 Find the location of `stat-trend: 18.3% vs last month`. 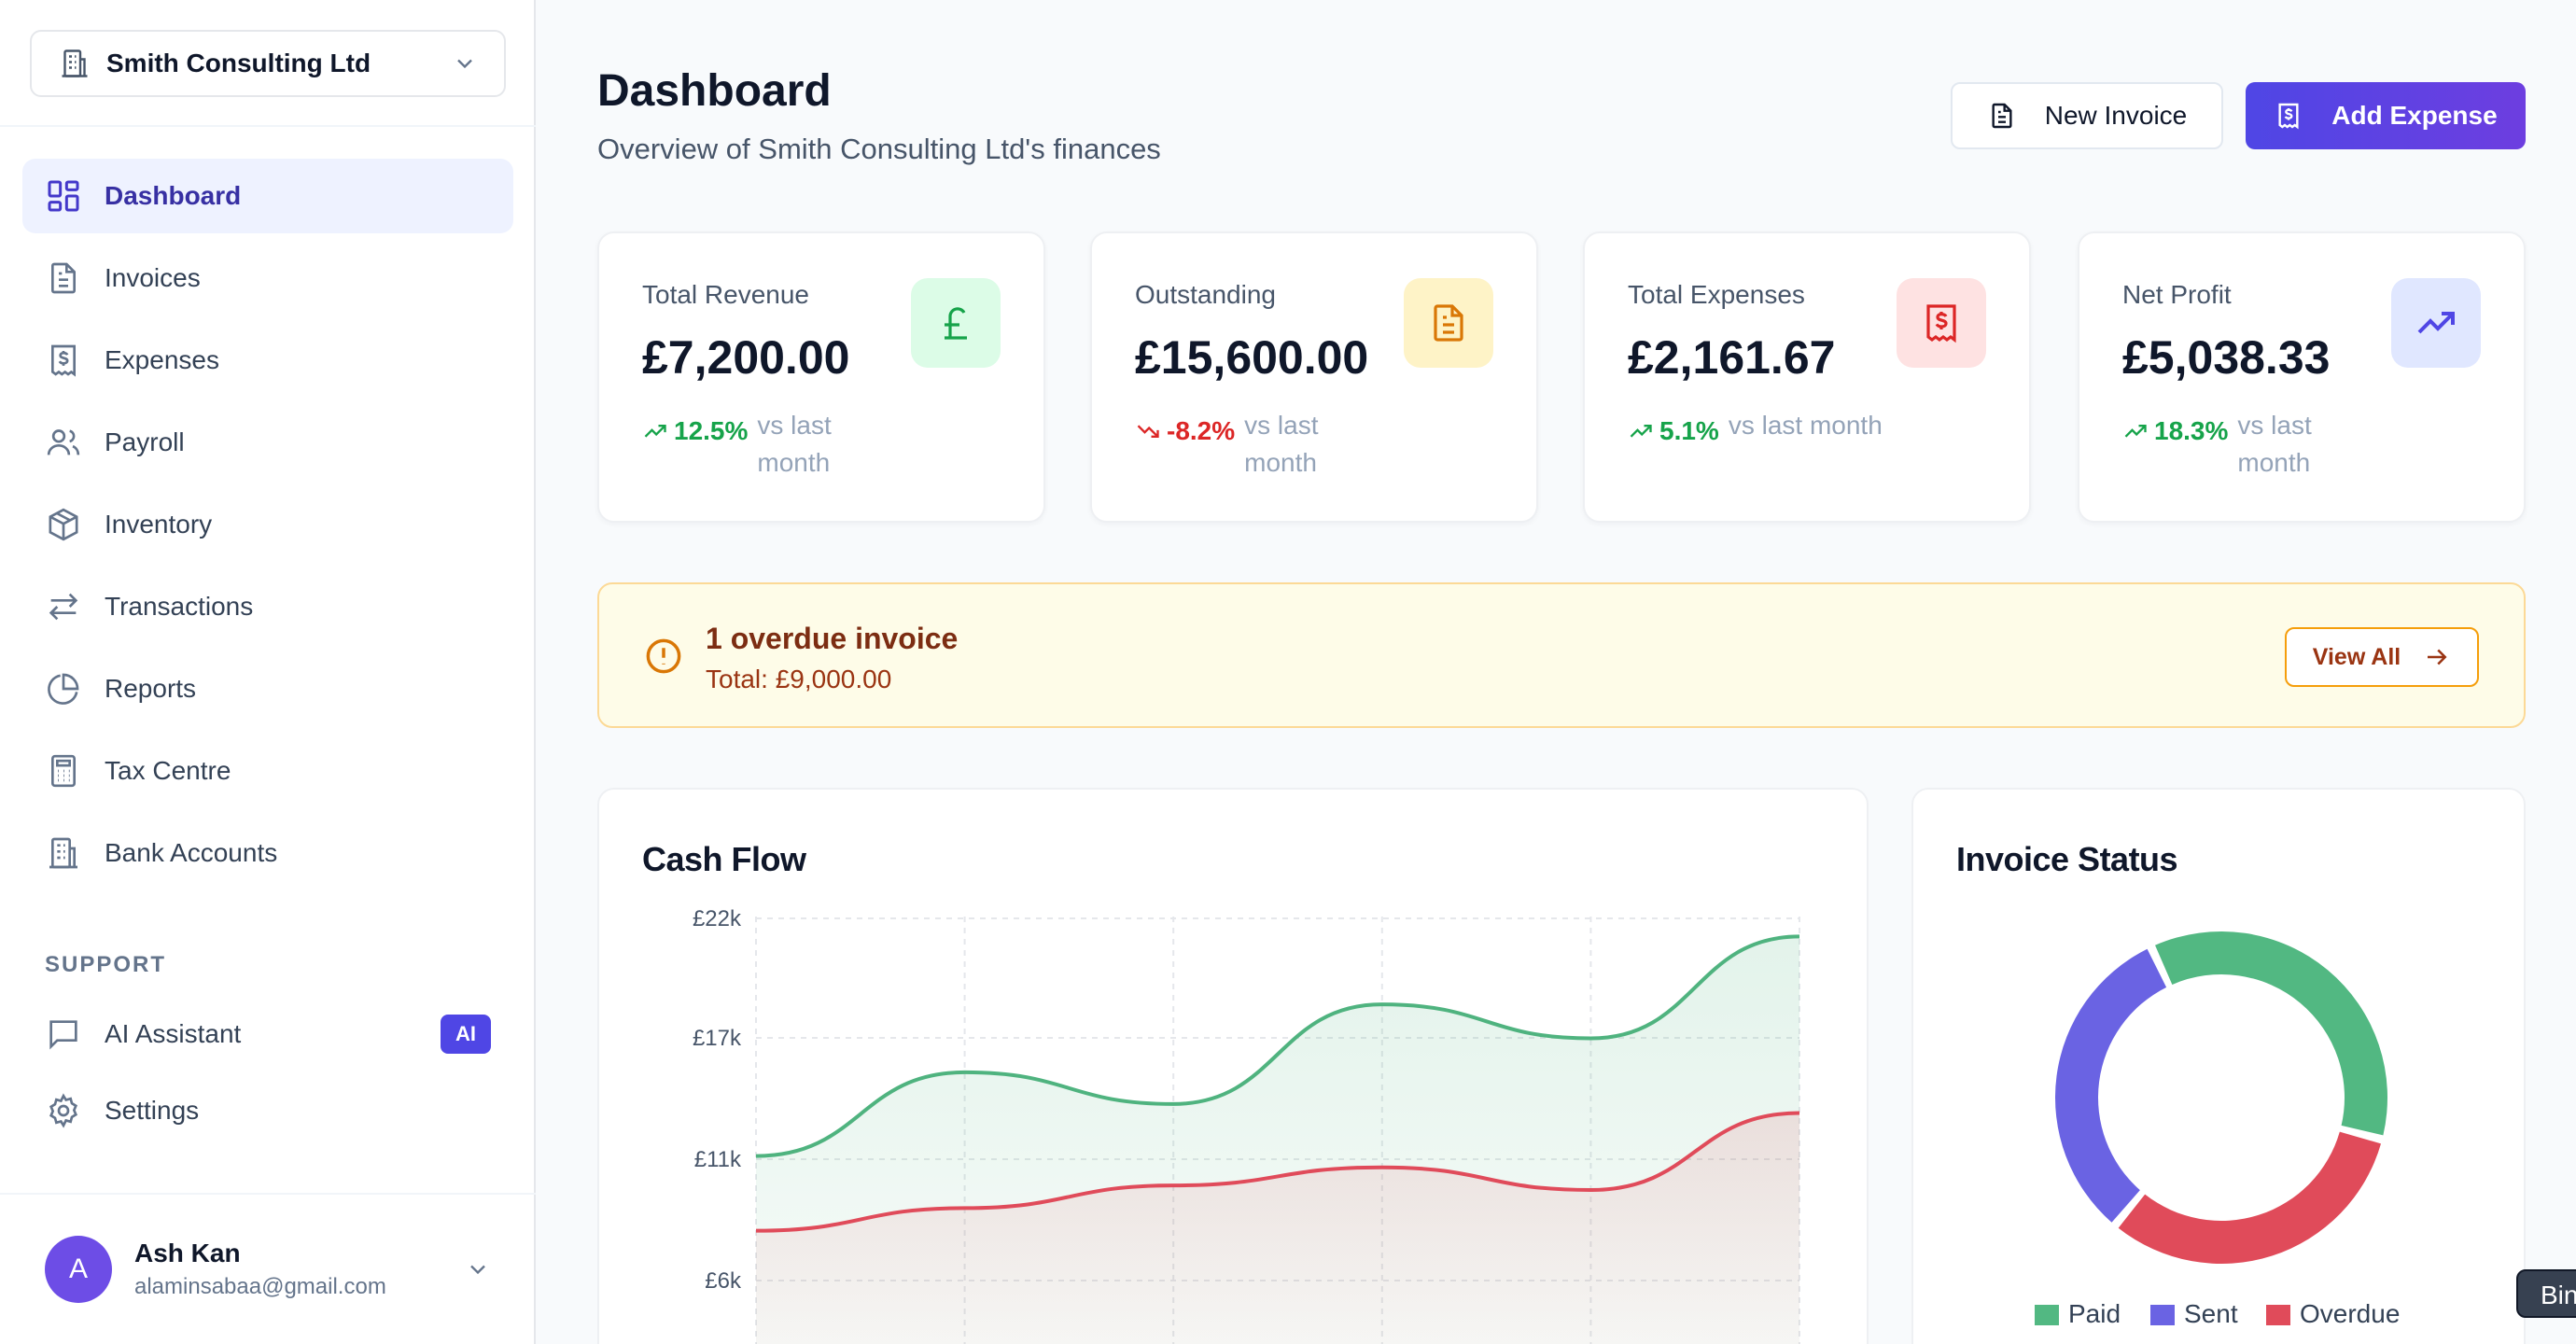

stat-trend: 18.3% vs last month is located at coordinates (2235, 444).